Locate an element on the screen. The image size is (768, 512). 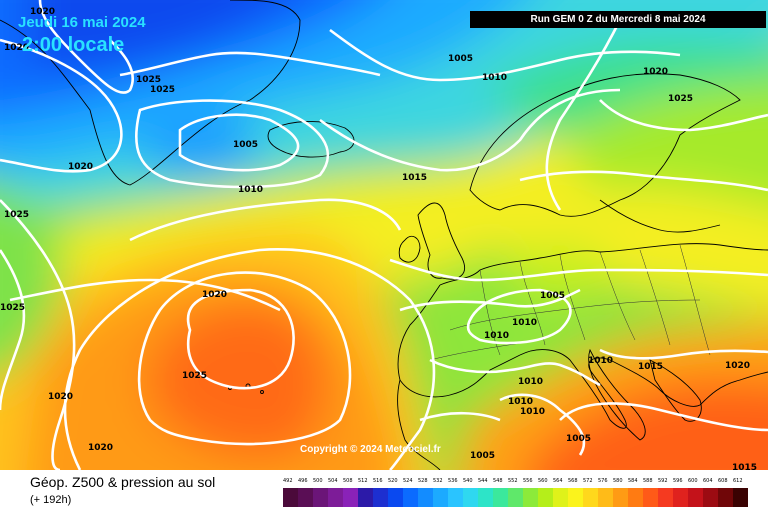
legend-label: 596 is located at coordinates (678, 481).